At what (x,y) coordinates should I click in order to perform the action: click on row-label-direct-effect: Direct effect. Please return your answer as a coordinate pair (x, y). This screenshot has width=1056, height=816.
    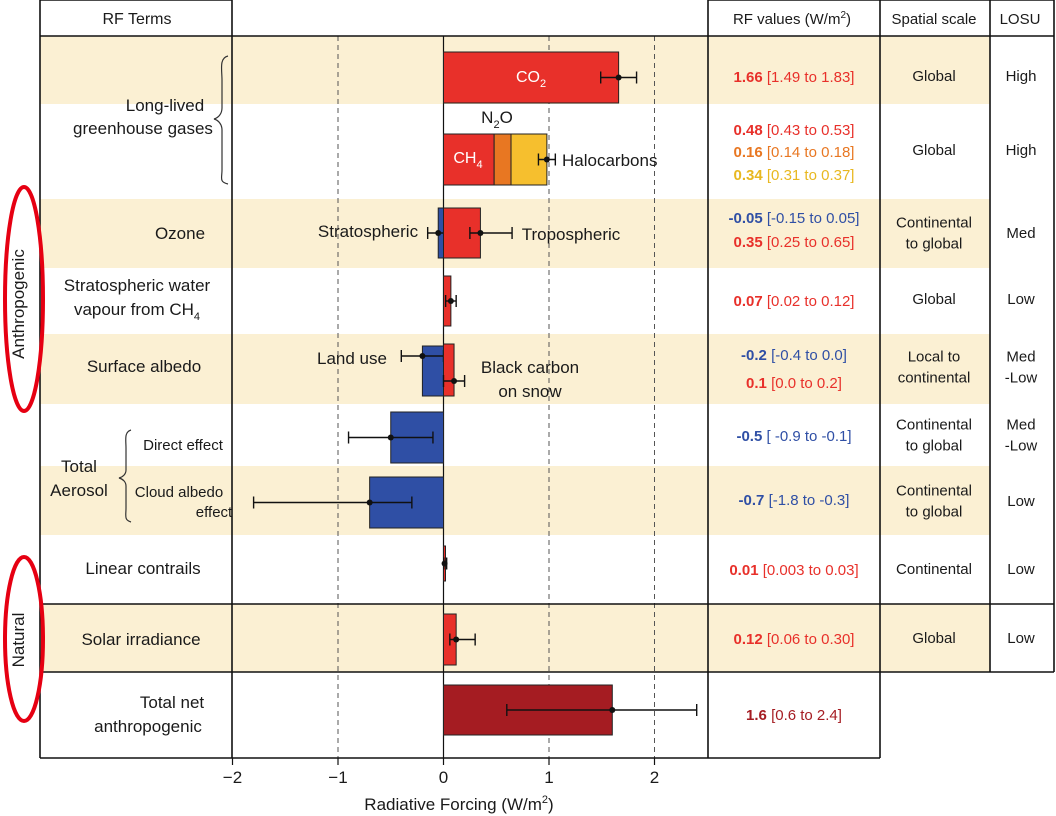
    Looking at the image, I should click on (183, 445).